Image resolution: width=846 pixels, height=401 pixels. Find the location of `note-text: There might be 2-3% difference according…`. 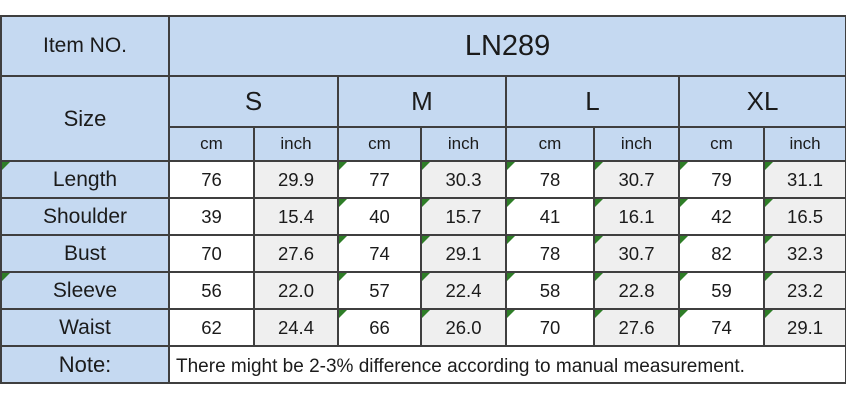

note-text: There might be 2-3% difference according… is located at coordinates (506, 364).